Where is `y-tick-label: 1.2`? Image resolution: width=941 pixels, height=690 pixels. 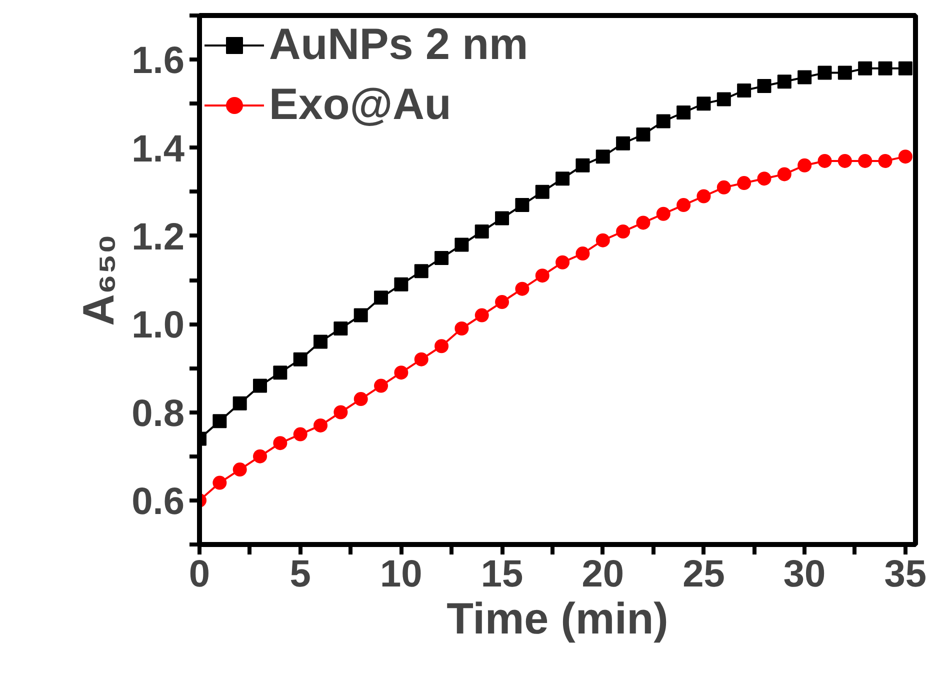
y-tick-label: 1.2 is located at coordinates (158, 237).